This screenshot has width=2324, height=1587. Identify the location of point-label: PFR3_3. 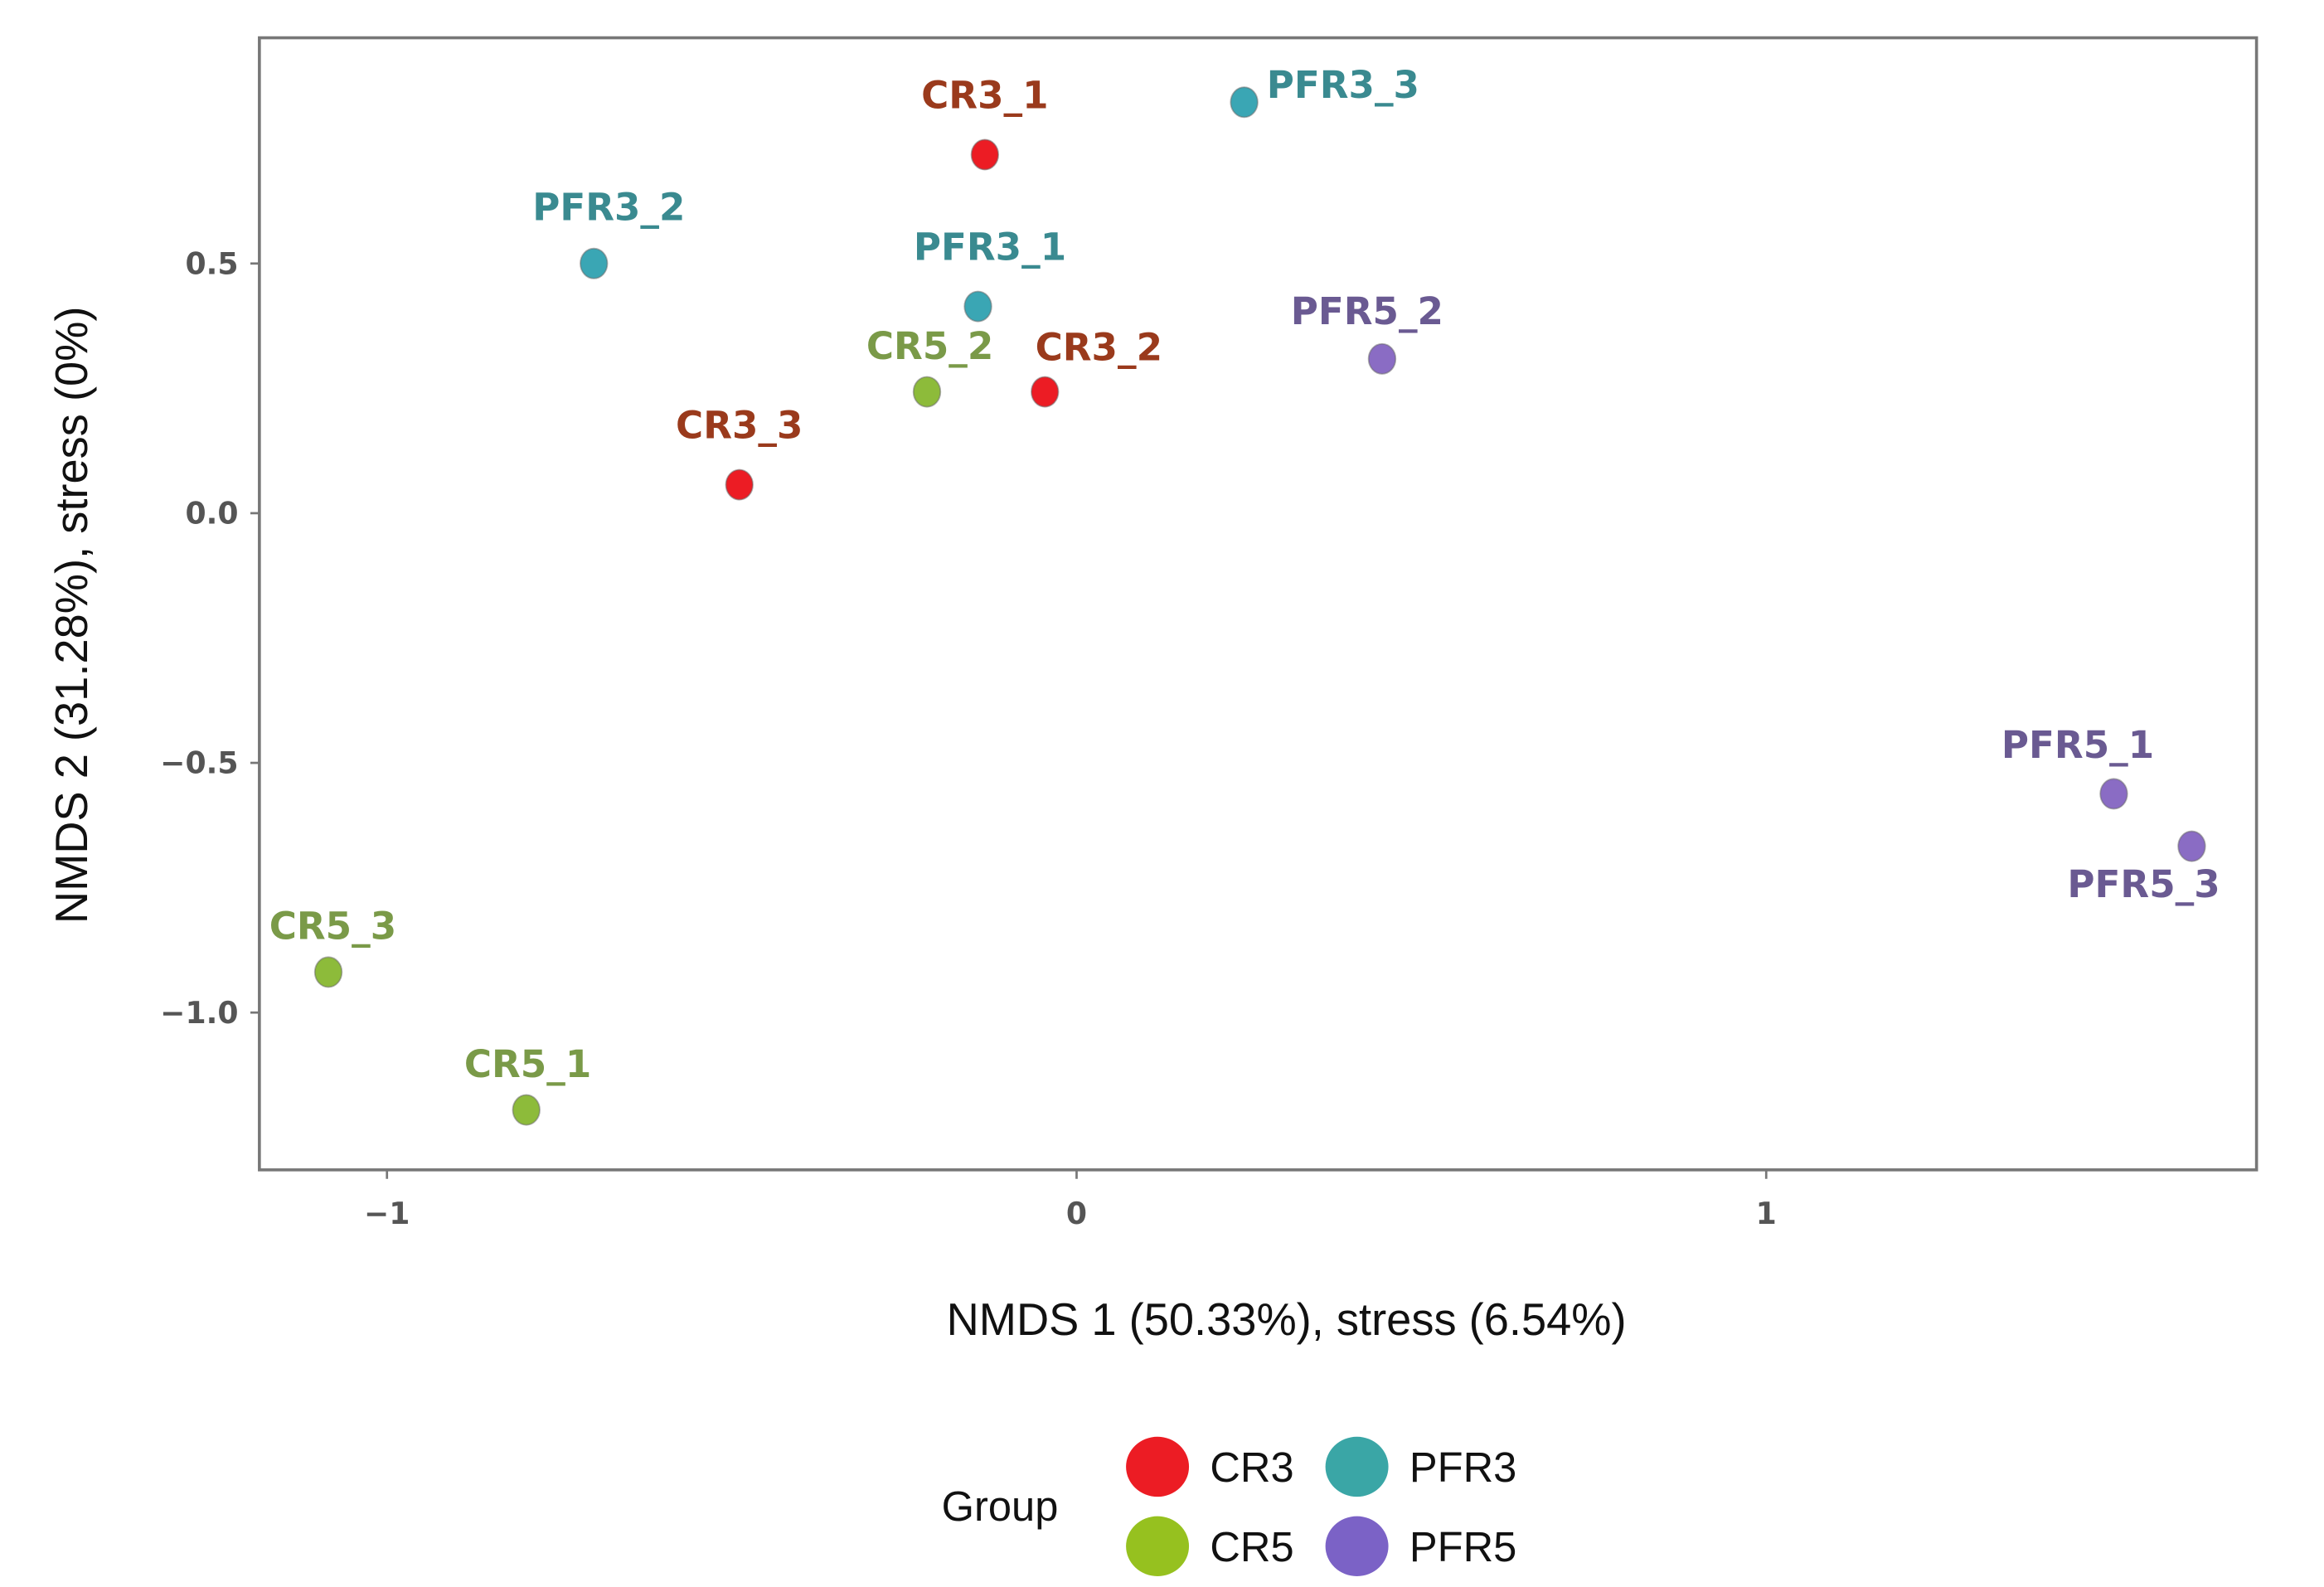
(1343, 85).